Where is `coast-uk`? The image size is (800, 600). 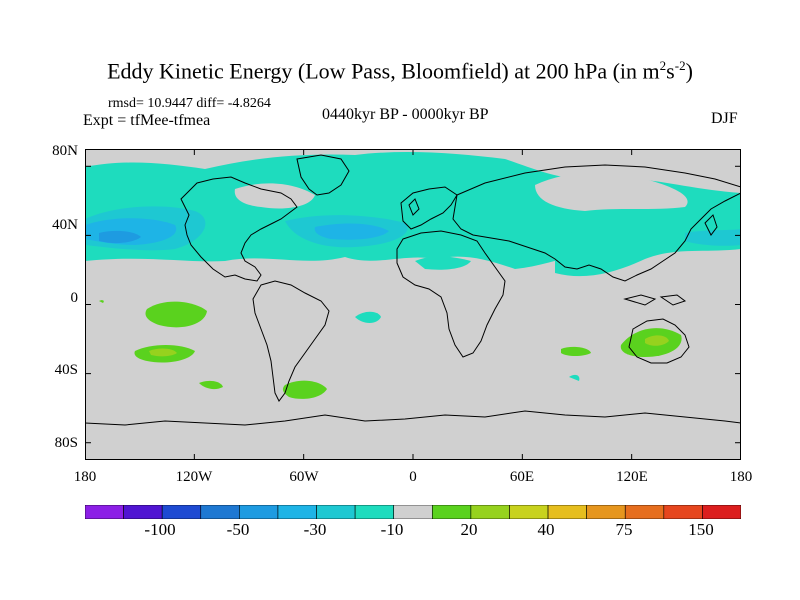 coast-uk is located at coordinates (414, 207).